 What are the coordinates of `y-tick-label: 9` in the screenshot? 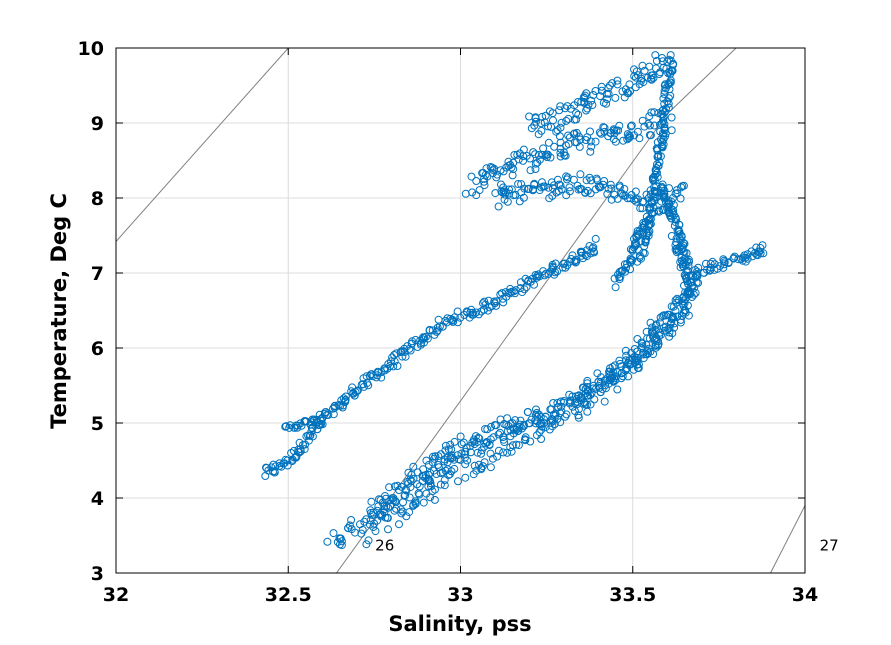 It's located at (97, 124).